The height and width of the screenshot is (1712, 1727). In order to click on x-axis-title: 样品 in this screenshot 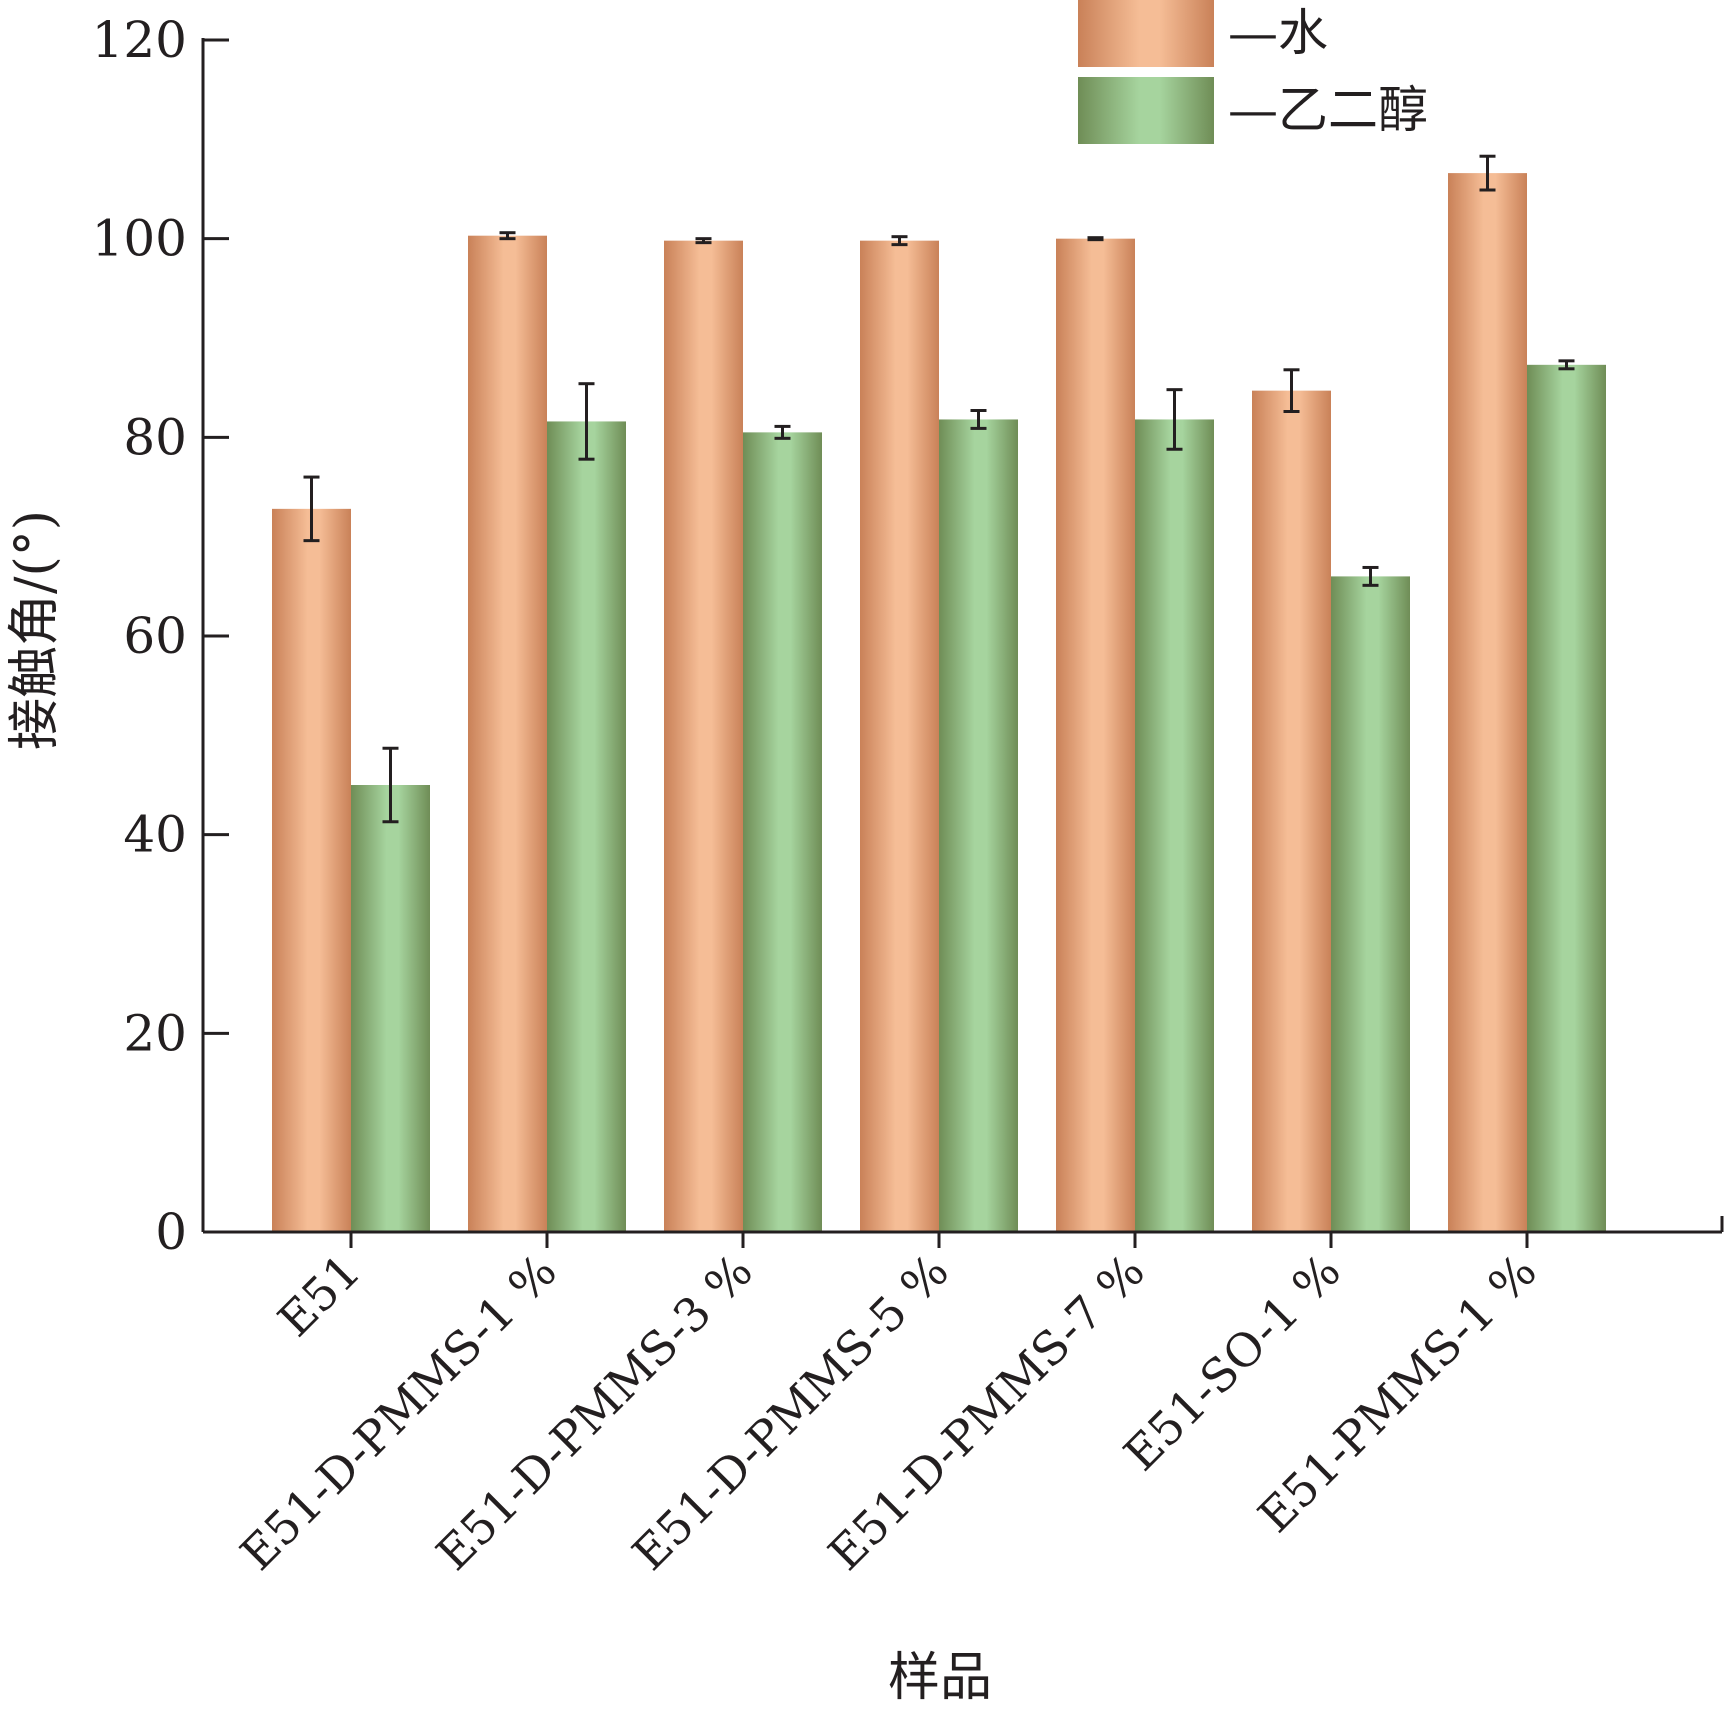, I will do `click(940, 1677)`.